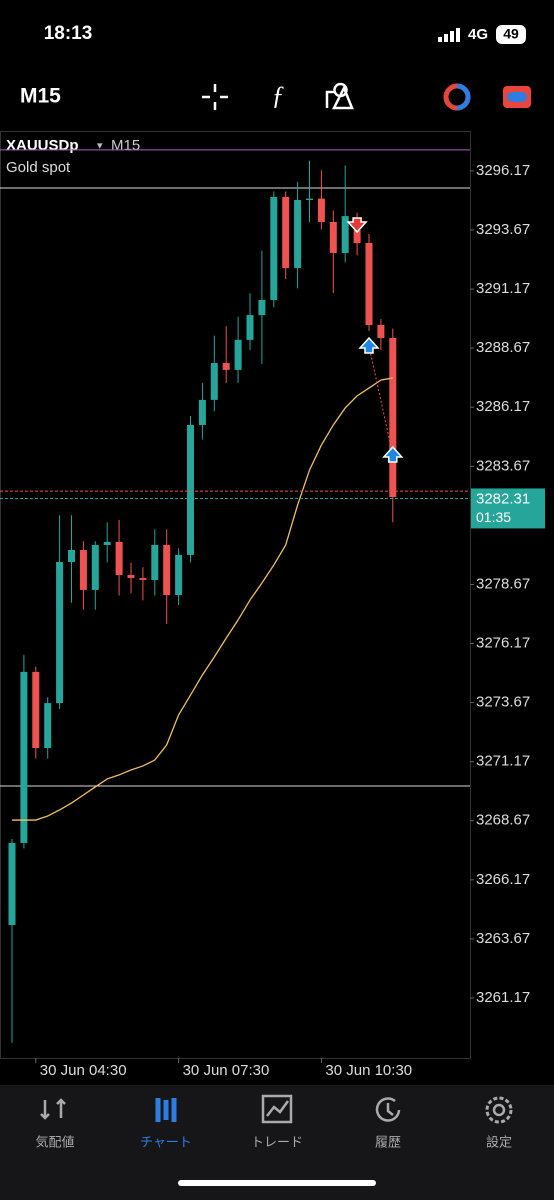 This screenshot has height=1200, width=554. Describe the element at coordinates (503, 938) in the screenshot. I see `y-tick-label: 3263.67` at that location.